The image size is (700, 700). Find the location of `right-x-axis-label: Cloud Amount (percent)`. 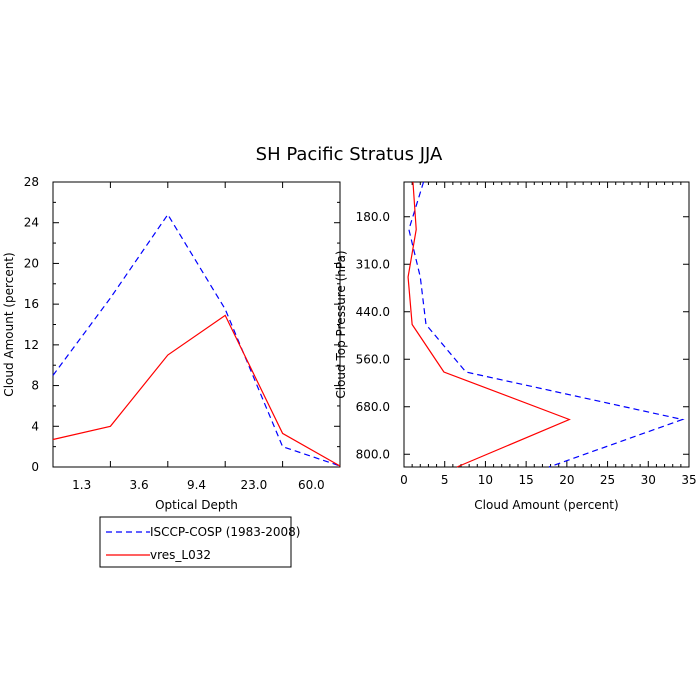

right-x-axis-label: Cloud Amount (percent) is located at coordinates (546, 505).